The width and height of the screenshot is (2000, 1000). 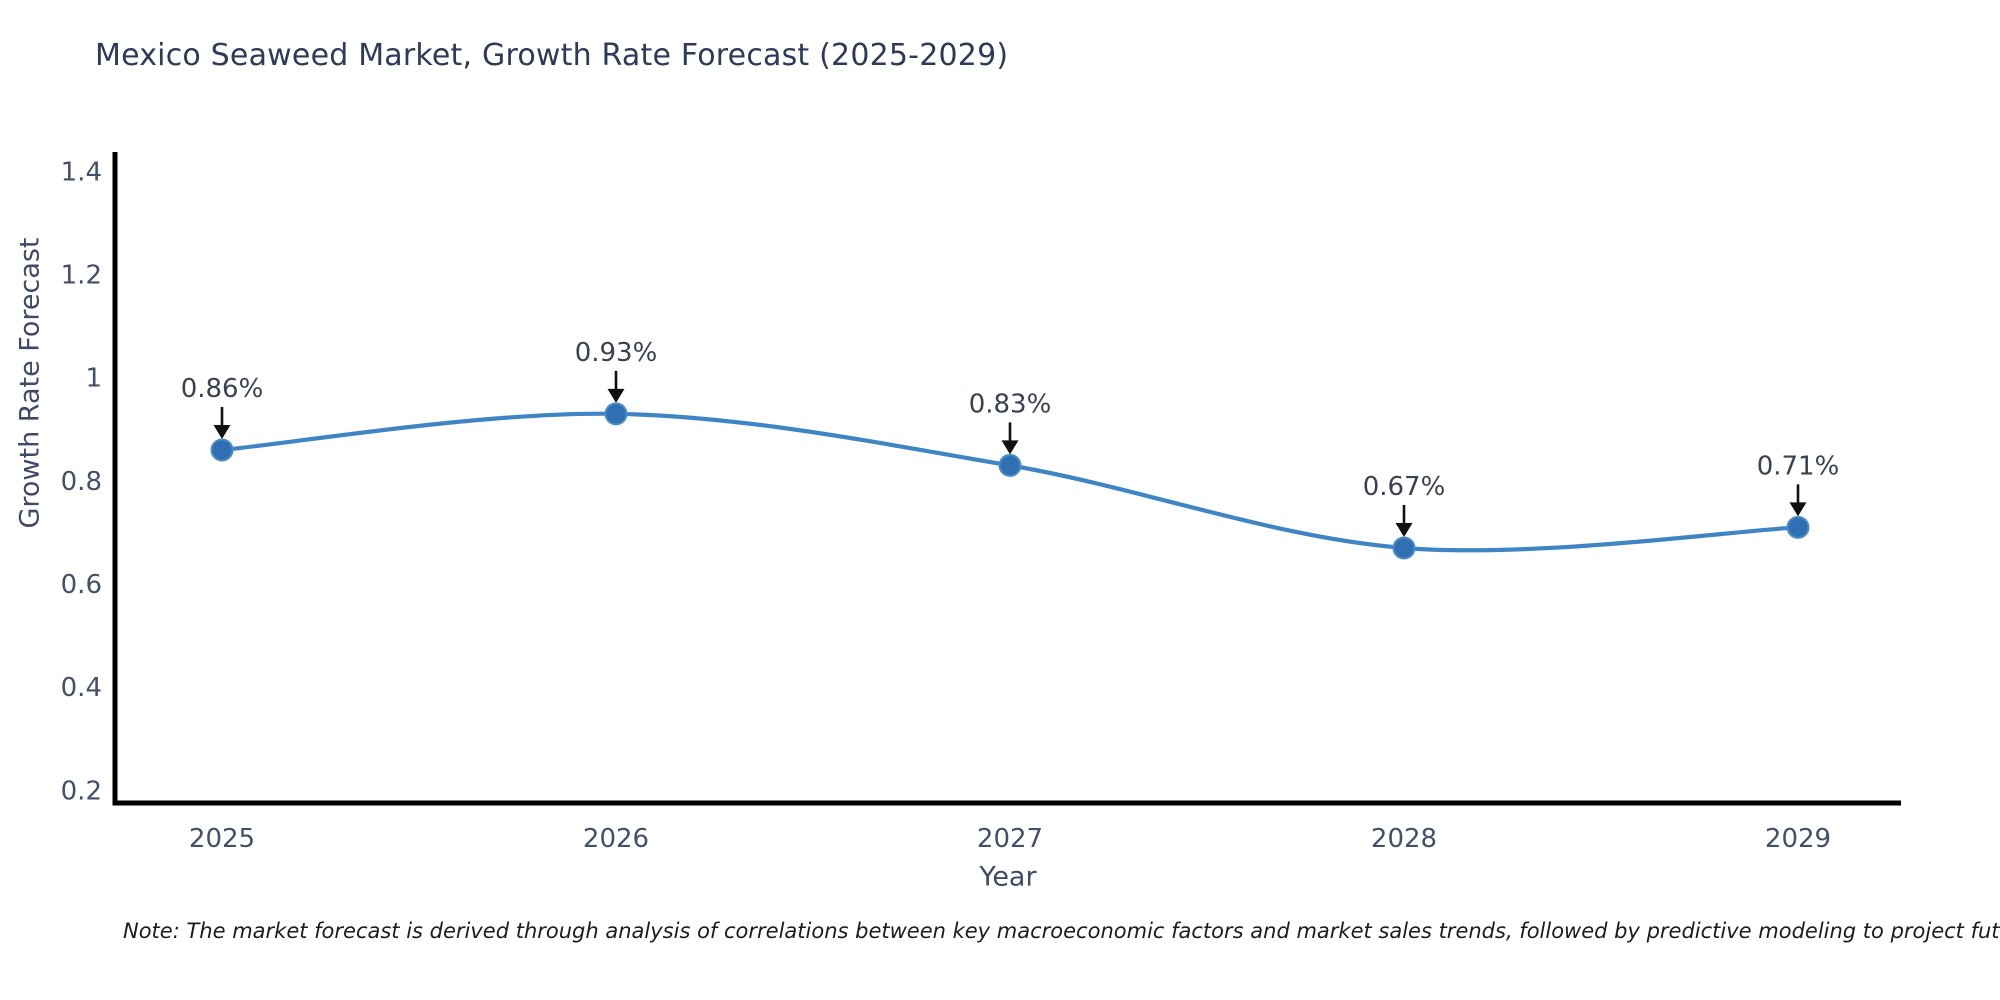 I want to click on y-tick-label: 1.4, so click(x=81, y=172).